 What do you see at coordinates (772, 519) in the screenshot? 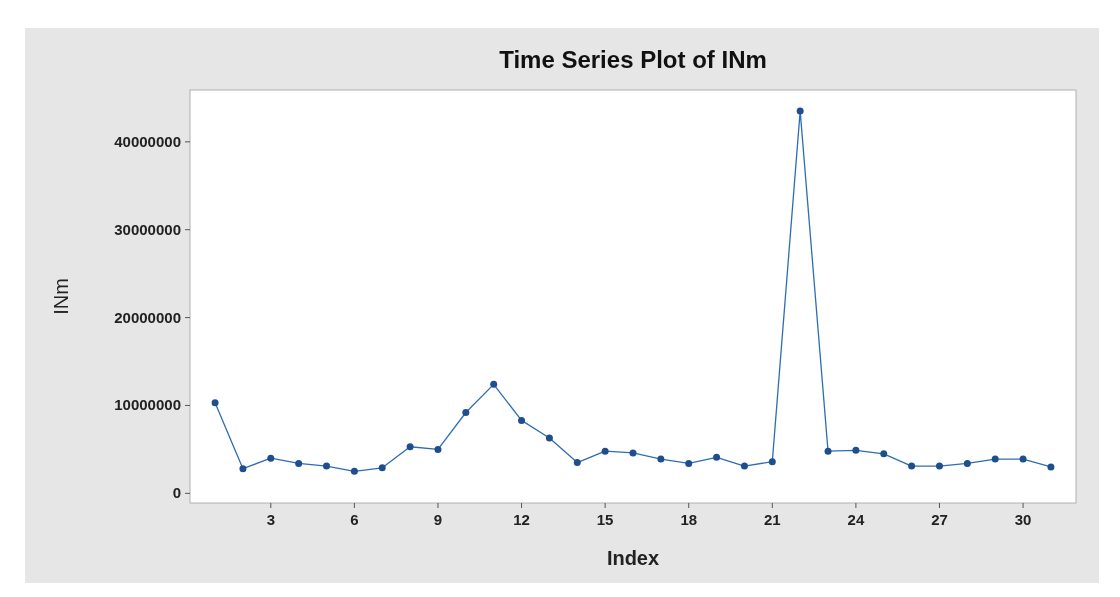
I see `x-tick-label: 21` at bounding box center [772, 519].